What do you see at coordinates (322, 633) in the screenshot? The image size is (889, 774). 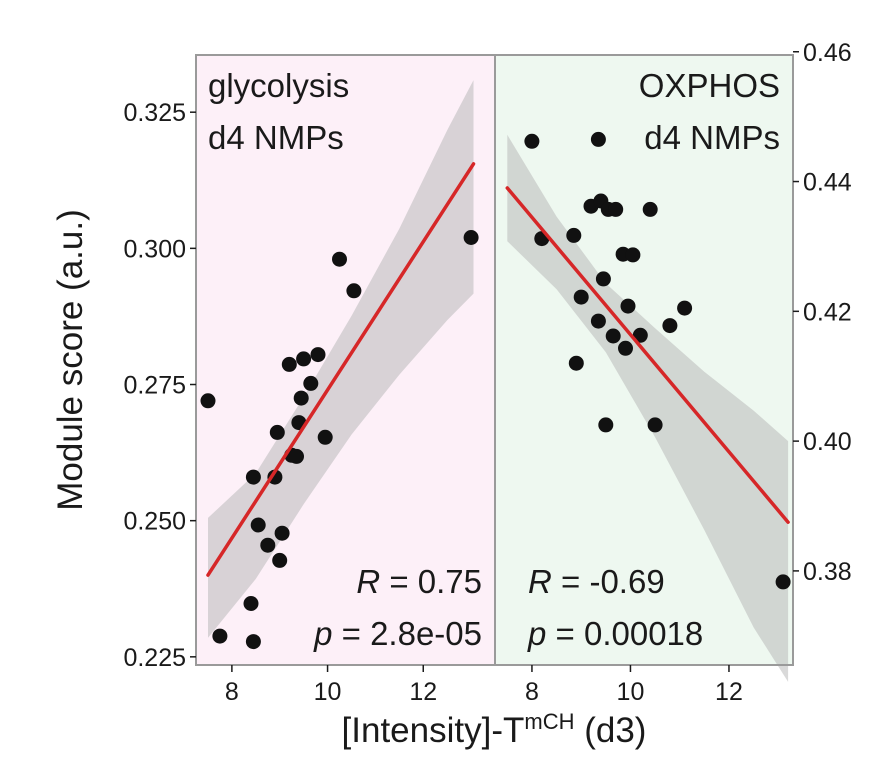 I see `glycolysis-p-label: p` at bounding box center [322, 633].